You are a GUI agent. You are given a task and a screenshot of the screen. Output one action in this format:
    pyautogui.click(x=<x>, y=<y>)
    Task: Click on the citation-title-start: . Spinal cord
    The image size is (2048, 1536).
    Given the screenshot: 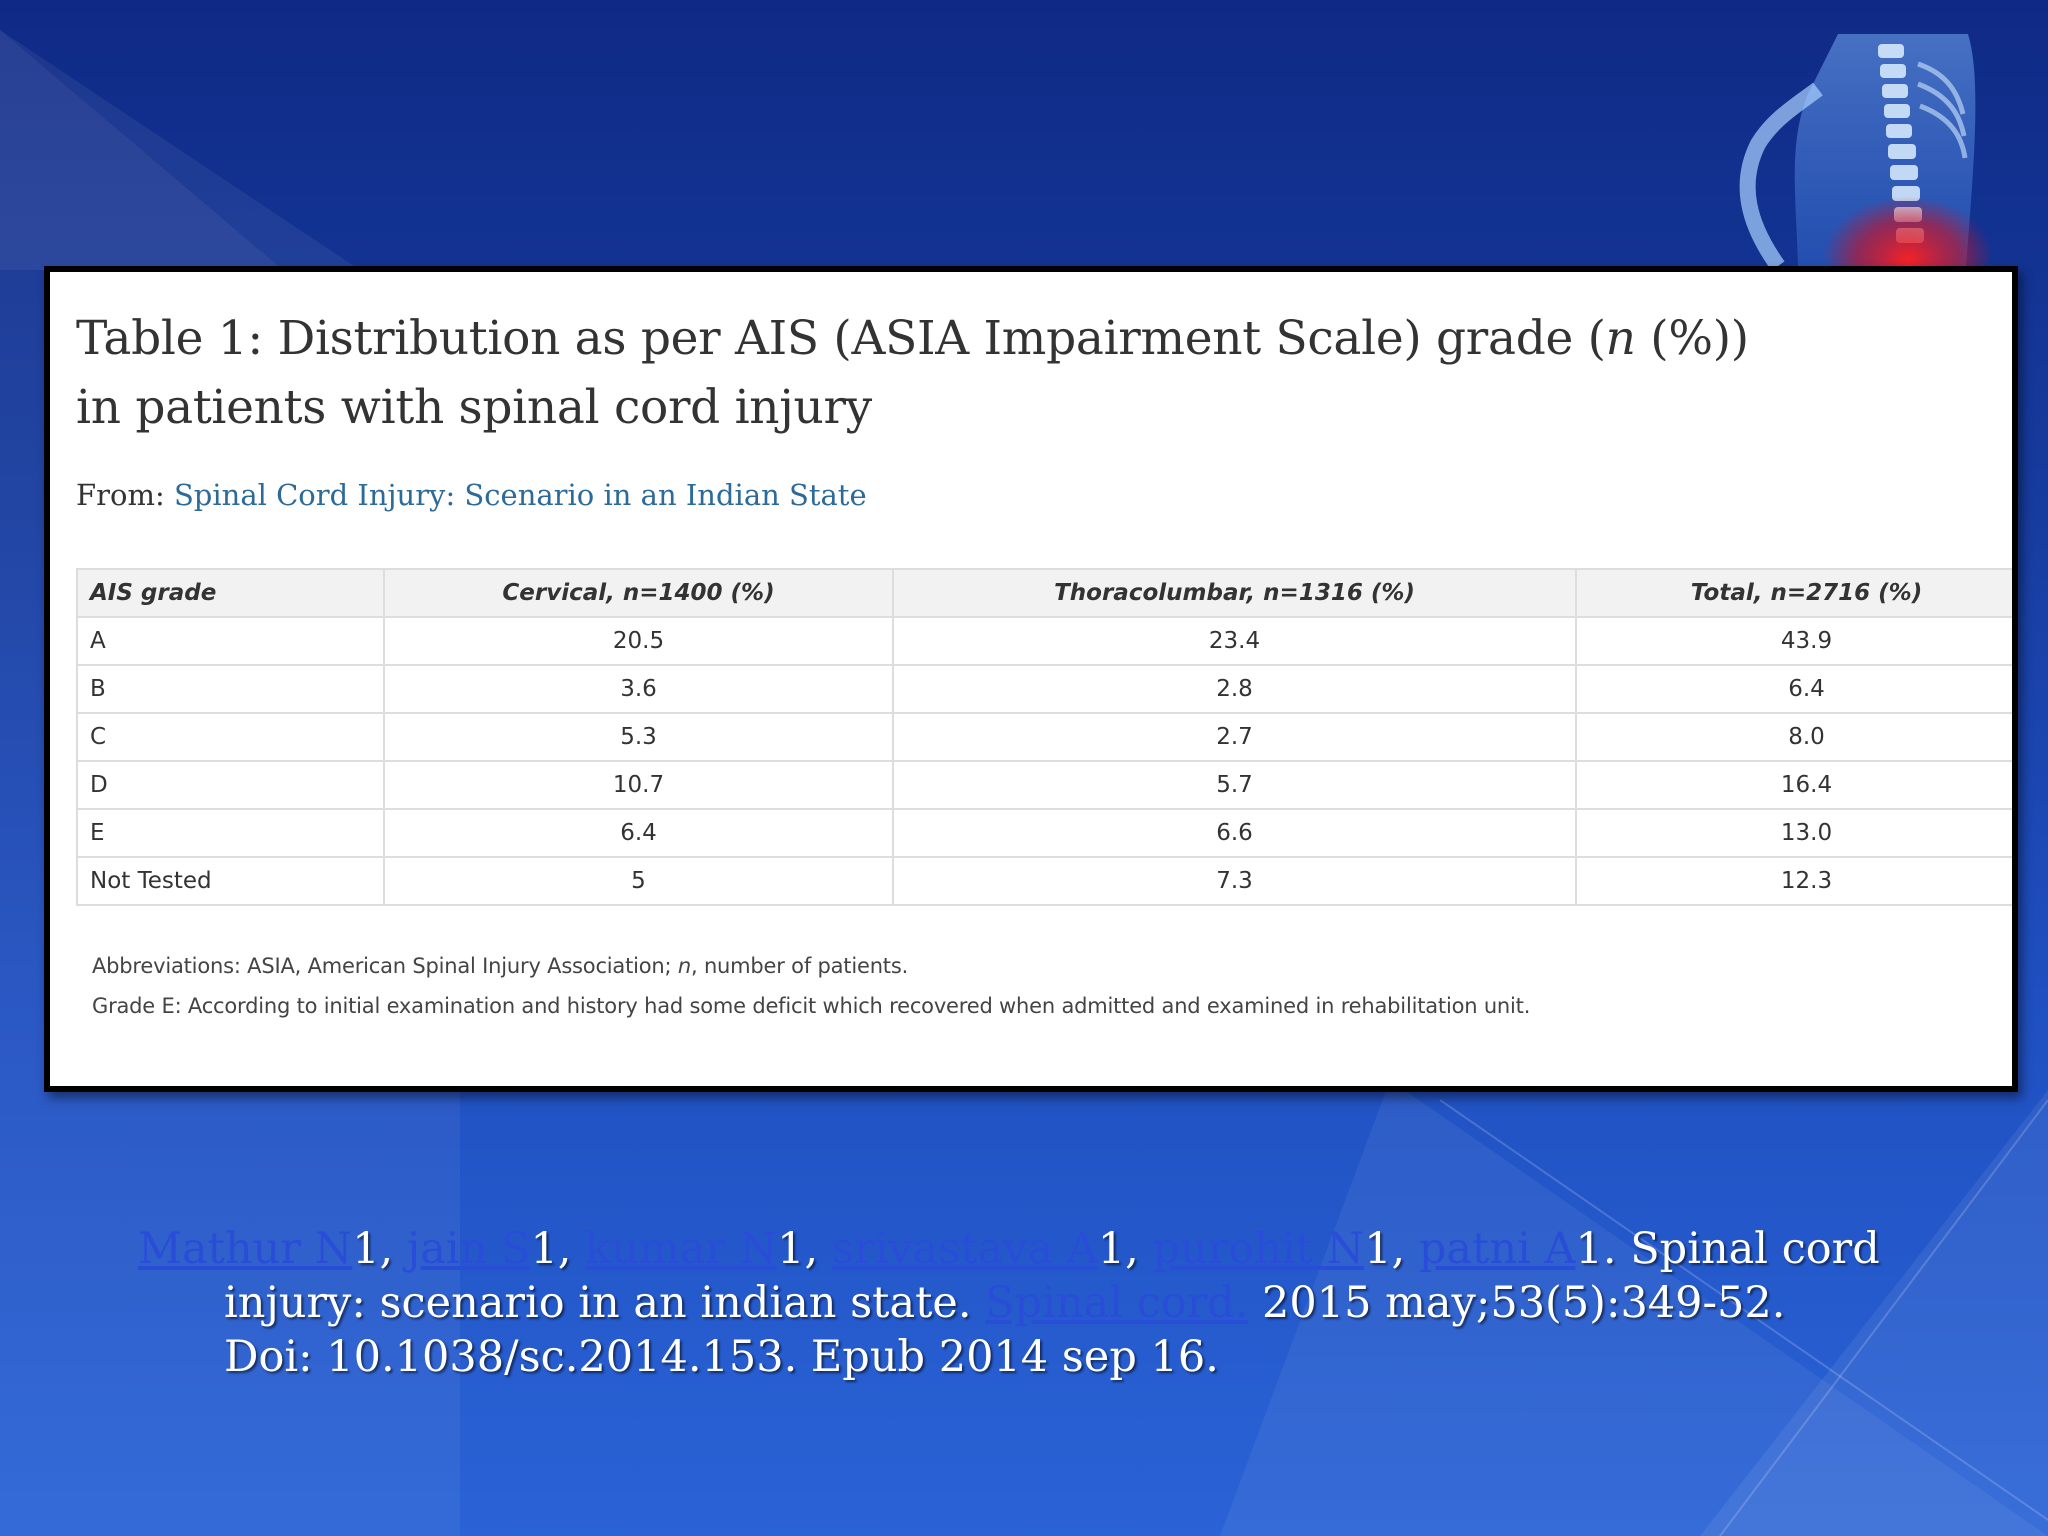 What is the action you would take?
    pyautogui.click(x=1741, y=1249)
    